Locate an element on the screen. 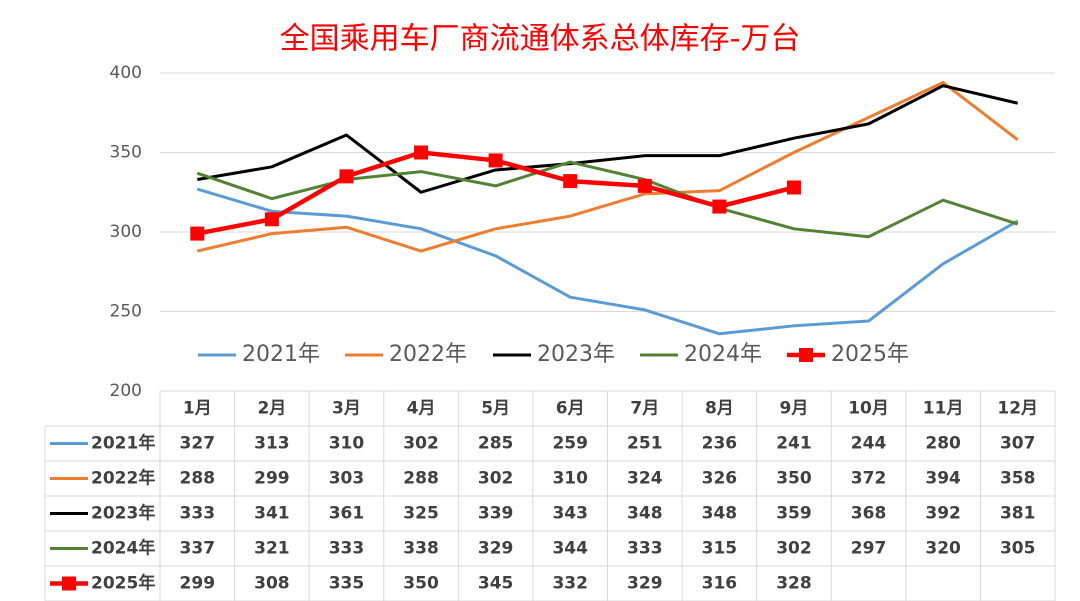 The height and width of the screenshot is (601, 1080). table-cell: 308 is located at coordinates (272, 584).